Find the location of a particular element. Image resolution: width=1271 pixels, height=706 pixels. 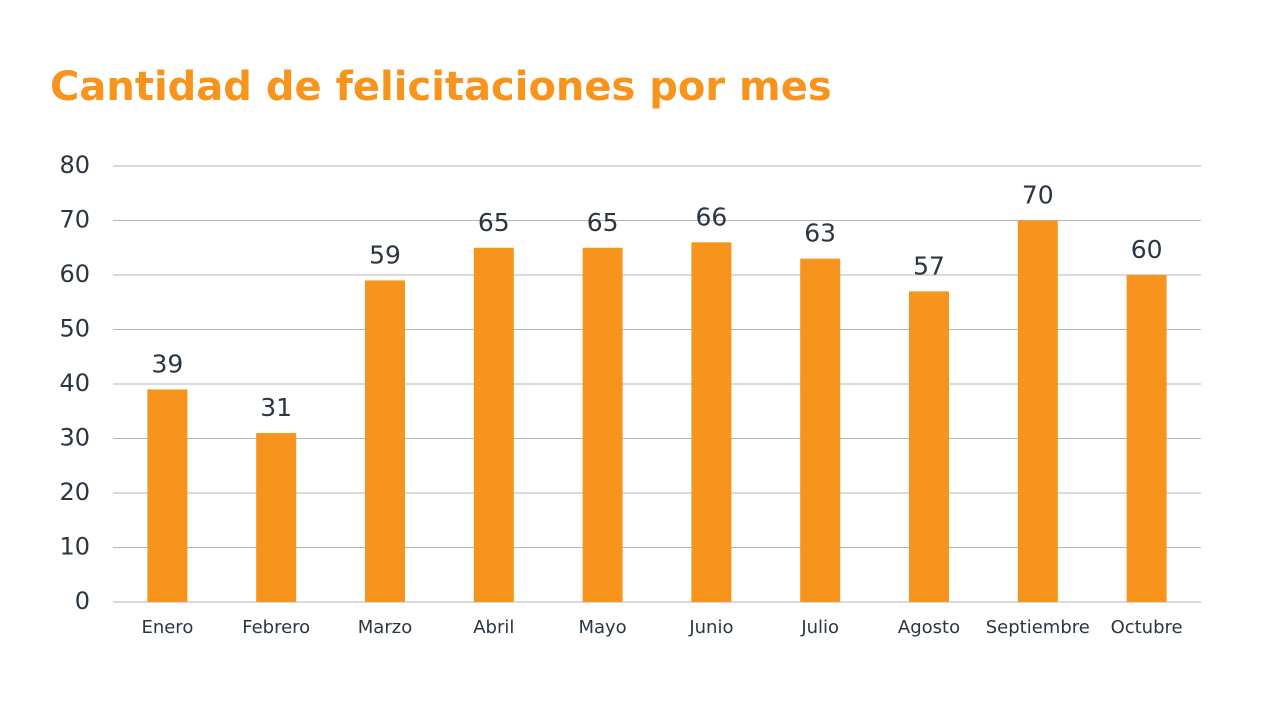

x-tick-label: Julio is located at coordinates (819, 627).